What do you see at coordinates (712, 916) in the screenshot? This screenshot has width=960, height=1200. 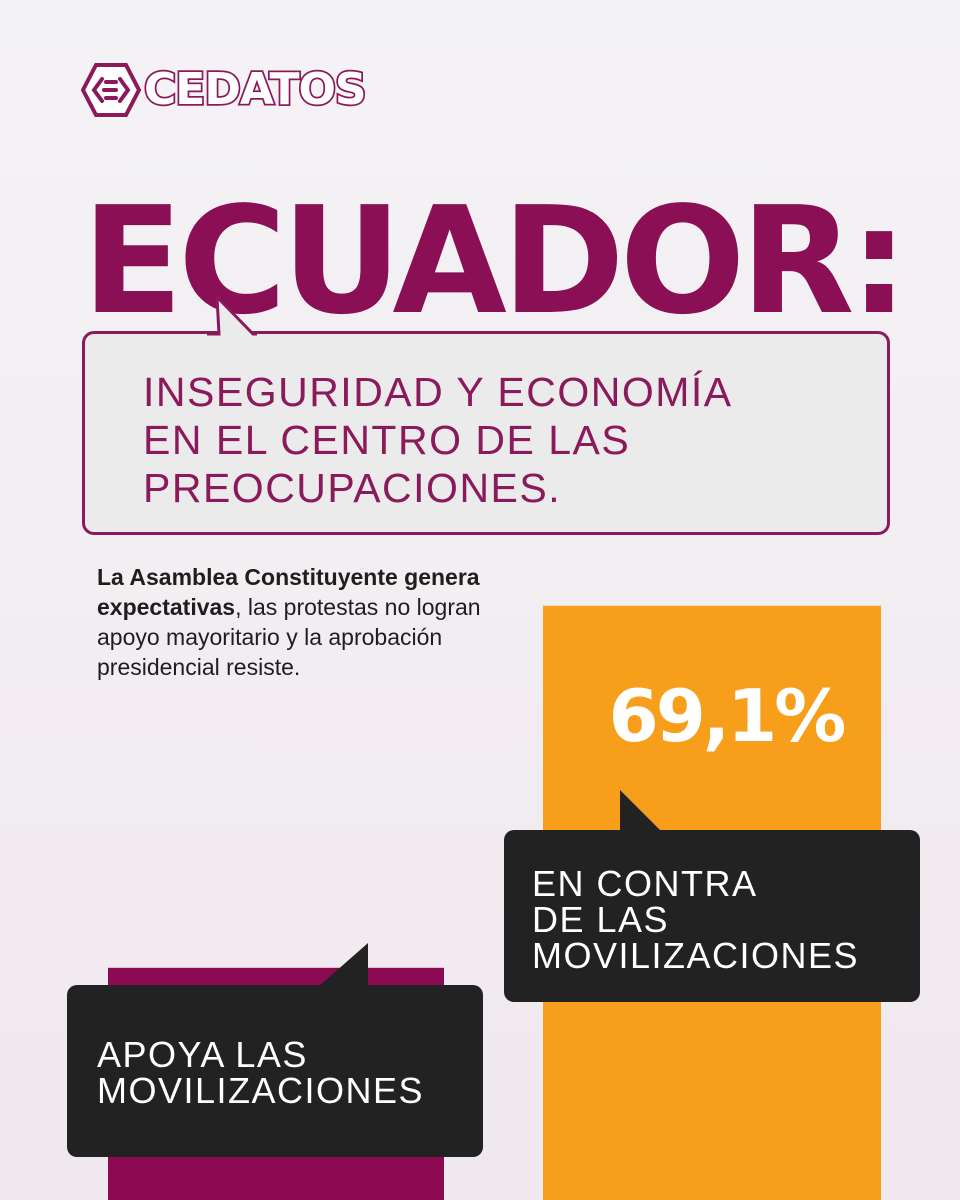 I see `category-label-en-contra: EN CONTRA DE LAS MOVILIZACIONES` at bounding box center [712, 916].